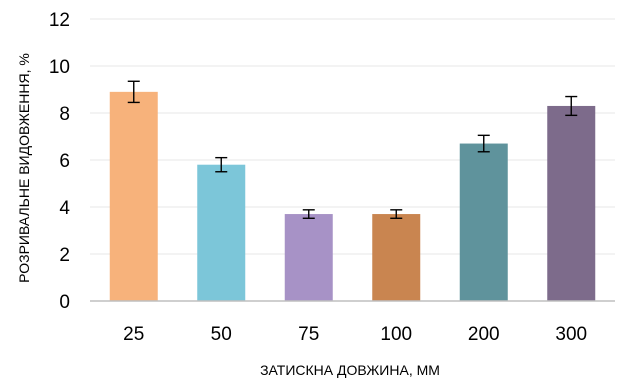 The height and width of the screenshot is (385, 618). I want to click on y-tick-label: 2, so click(64, 255).